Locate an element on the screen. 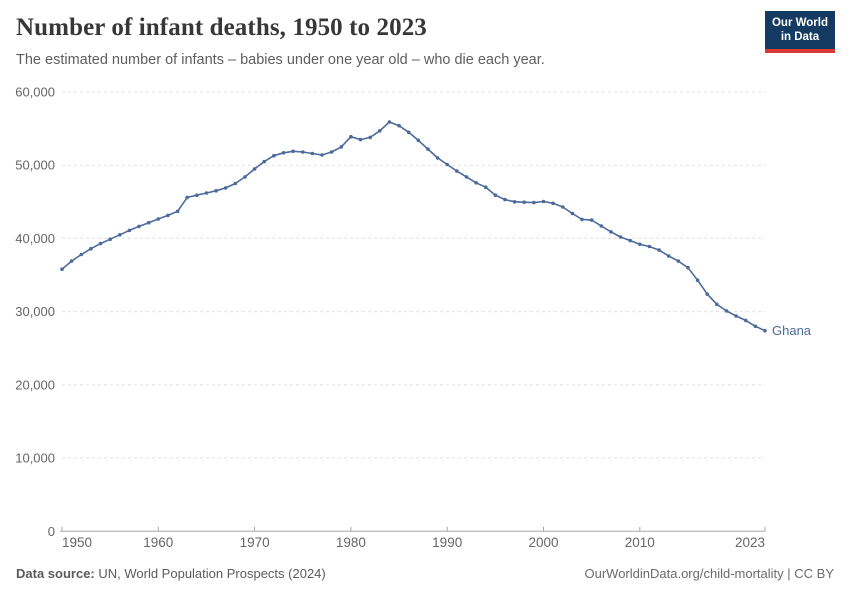  chart-title: Number of infant deaths, 1950 to 2023 is located at coordinates (221, 27).